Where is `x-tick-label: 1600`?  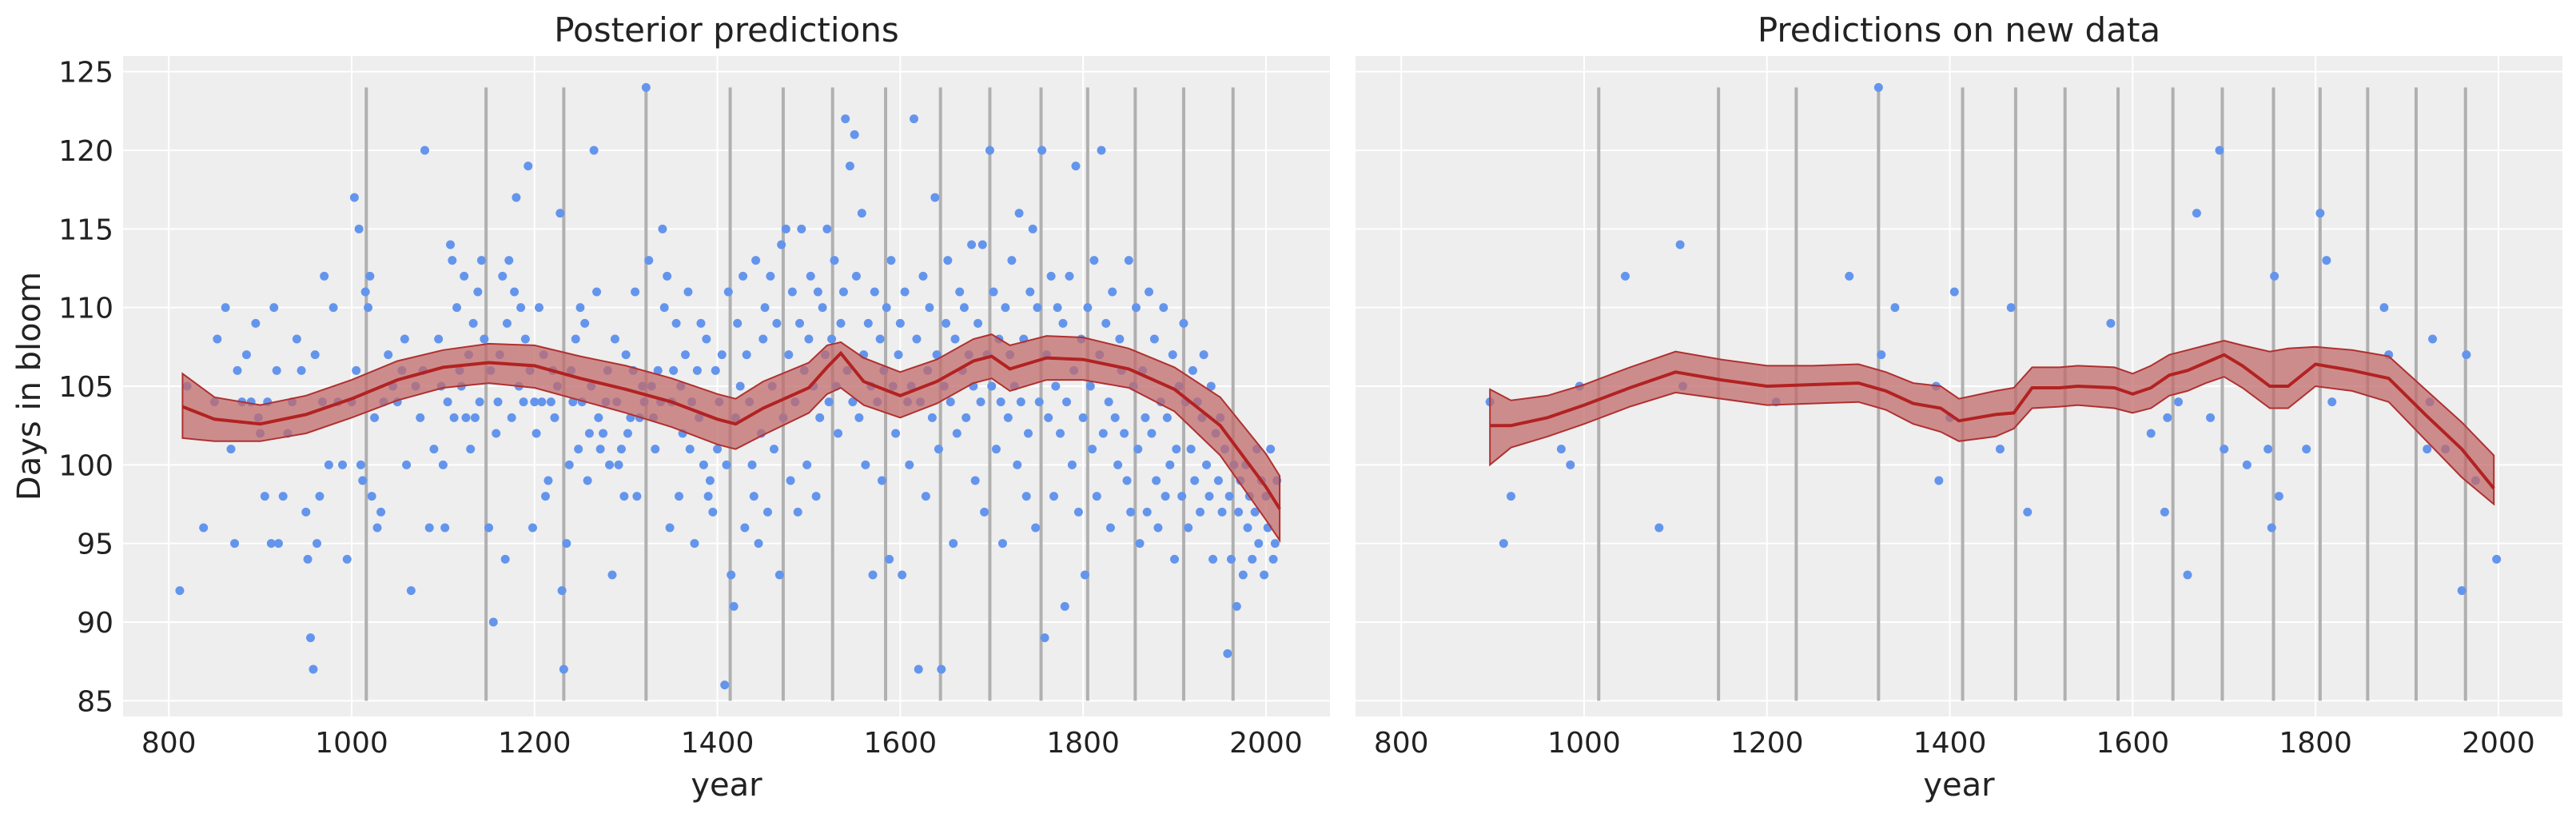 x-tick-label: 1600 is located at coordinates (901, 743).